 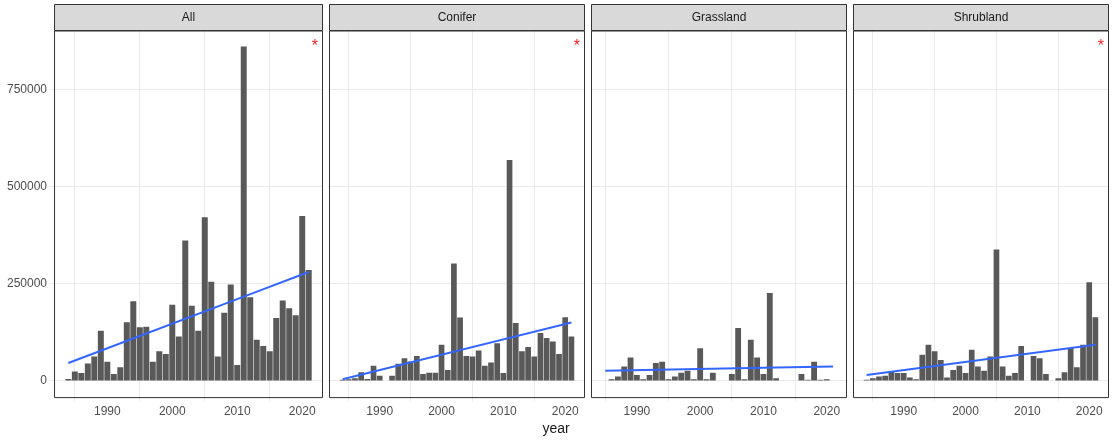 I want to click on x-axis-title: year, so click(x=556, y=428).